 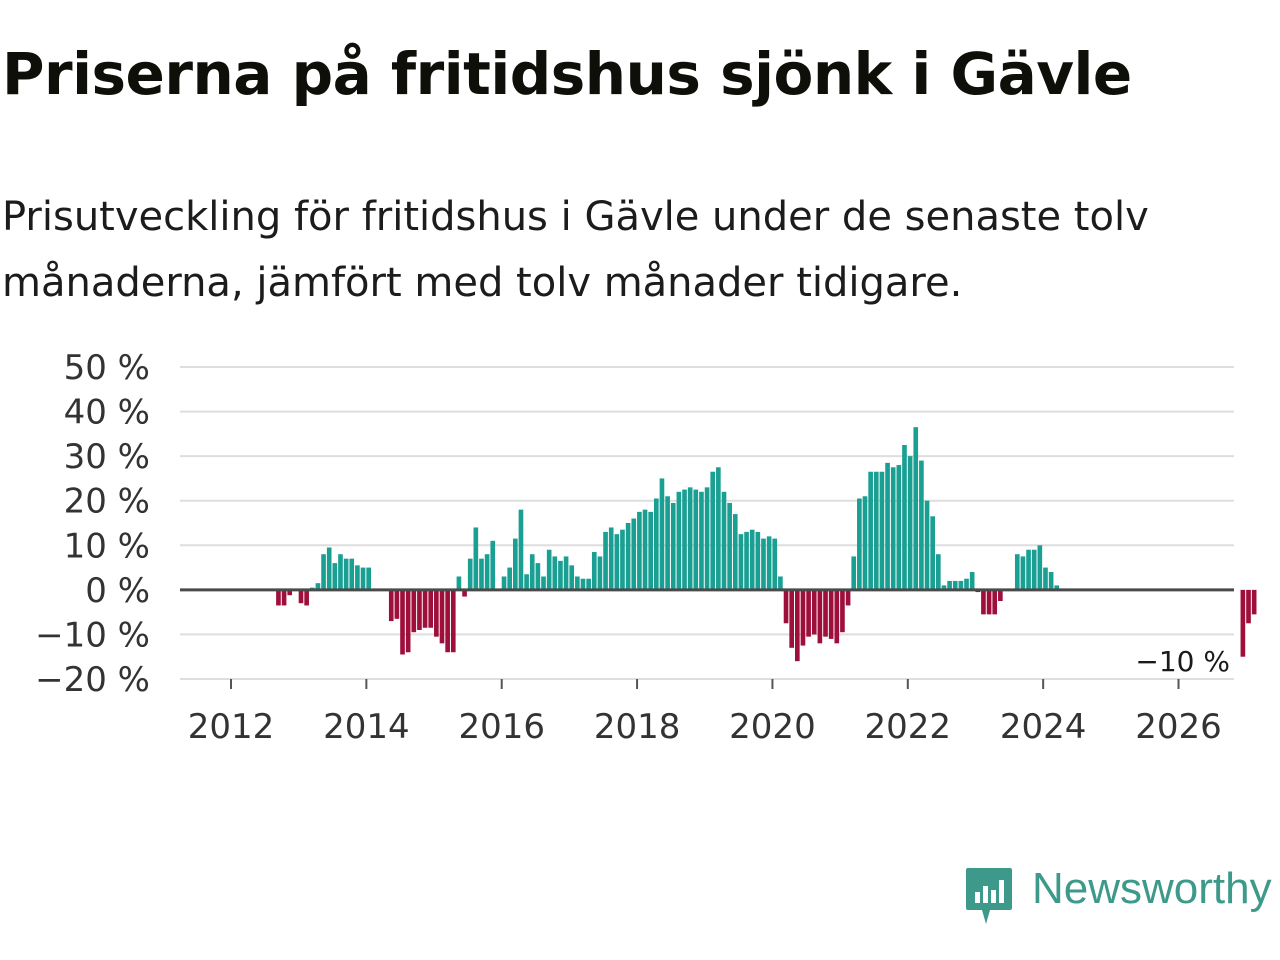 What do you see at coordinates (92, 635) in the screenshot?
I see `y-tick-label: −10 %` at bounding box center [92, 635].